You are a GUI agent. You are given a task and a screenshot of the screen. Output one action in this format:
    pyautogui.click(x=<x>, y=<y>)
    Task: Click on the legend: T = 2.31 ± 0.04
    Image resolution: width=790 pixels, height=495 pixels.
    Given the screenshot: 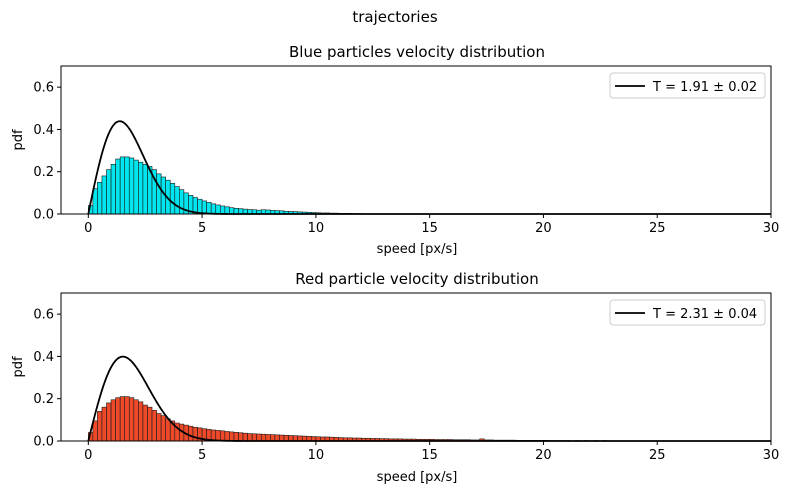 What is the action you would take?
    pyautogui.click(x=687, y=312)
    